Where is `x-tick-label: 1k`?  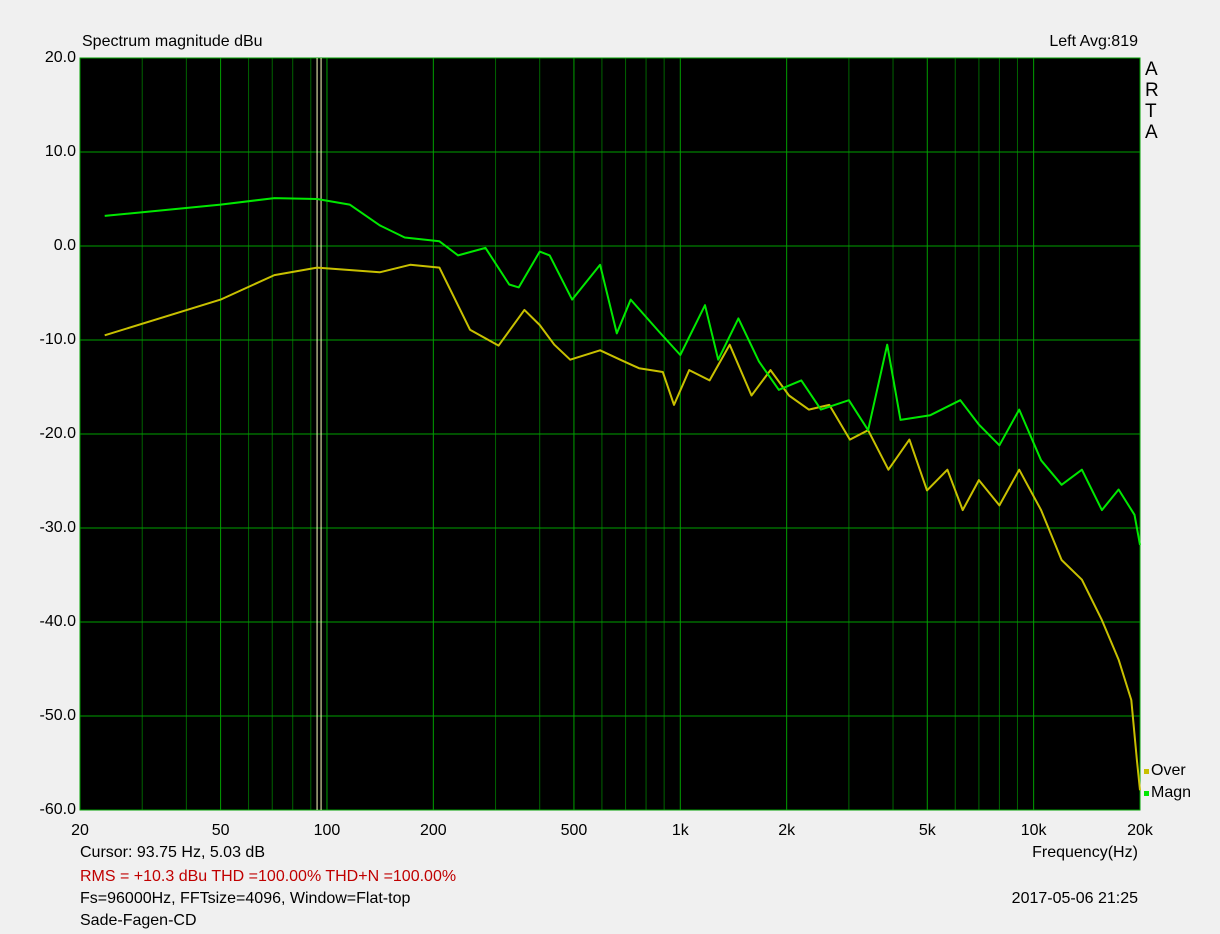 x-tick-label: 1k is located at coordinates (681, 830).